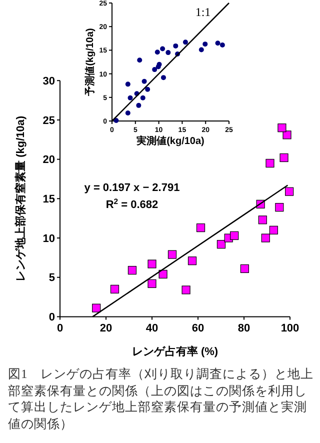 This screenshot has height=443, width=320. Describe the element at coordinates (20, 199) in the screenshot. I see `y-axis-title: レンゲ地上部保有窒素量 (kg/10a)` at that location.